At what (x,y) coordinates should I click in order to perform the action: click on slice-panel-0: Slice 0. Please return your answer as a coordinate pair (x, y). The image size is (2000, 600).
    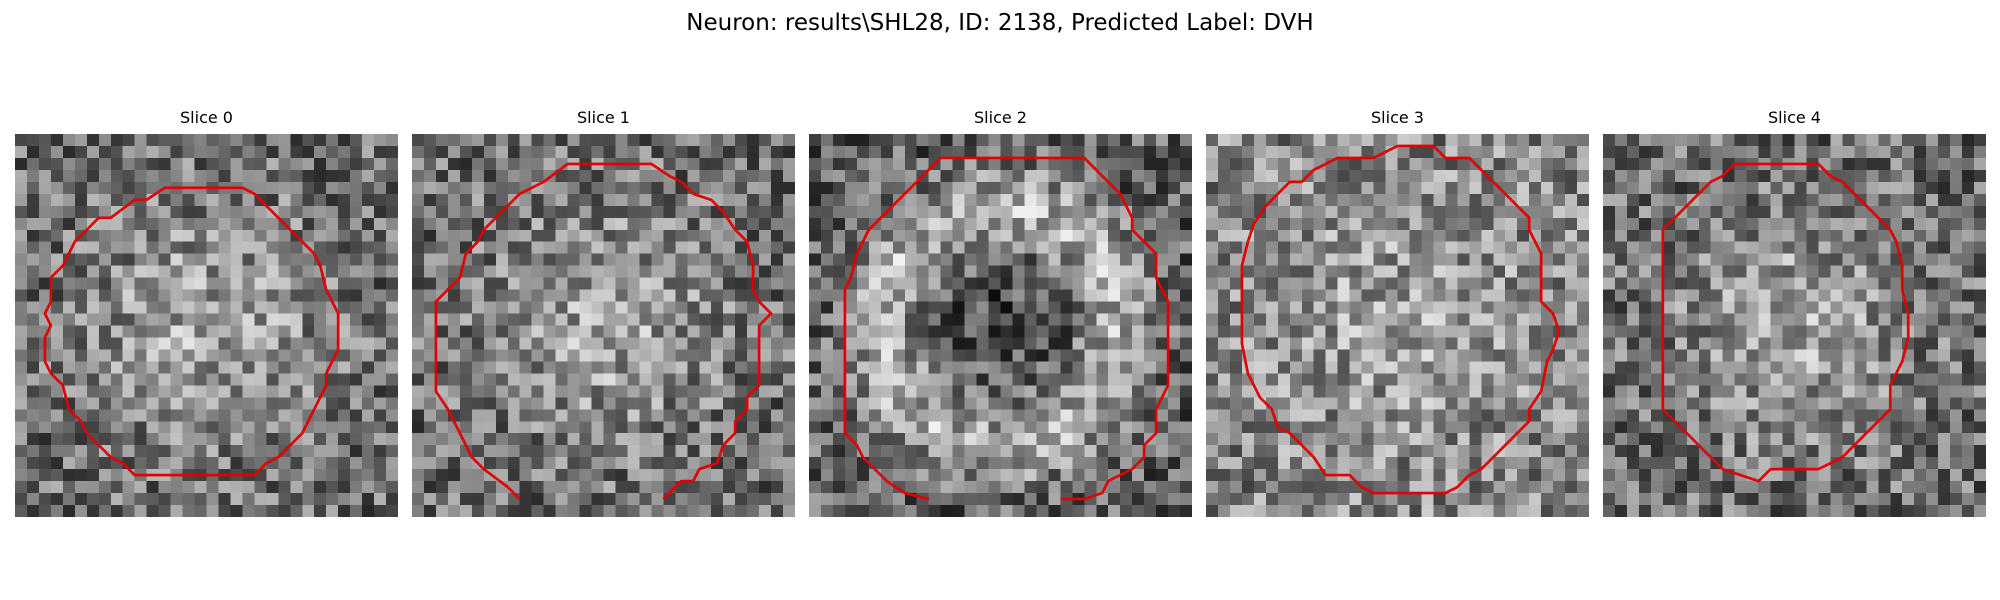
    Looking at the image, I should click on (206, 312).